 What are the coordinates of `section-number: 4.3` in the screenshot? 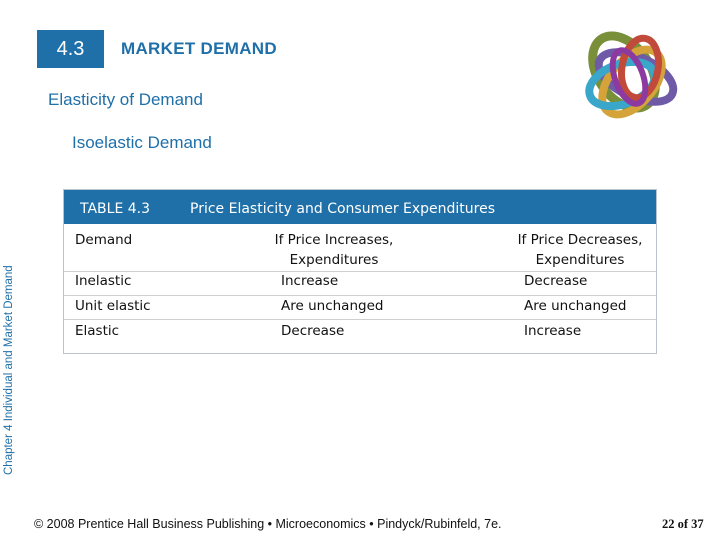 It's located at (70, 48).